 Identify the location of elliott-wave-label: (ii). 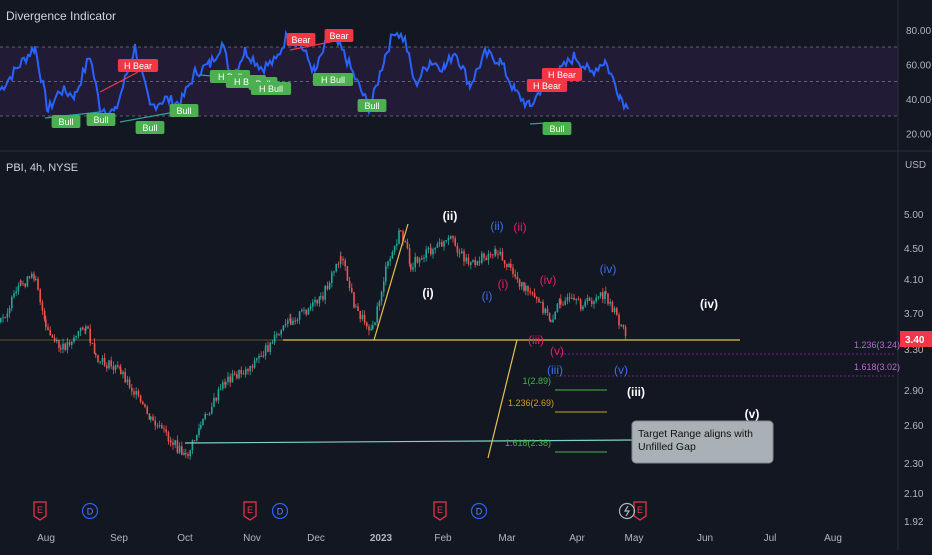
(450, 216).